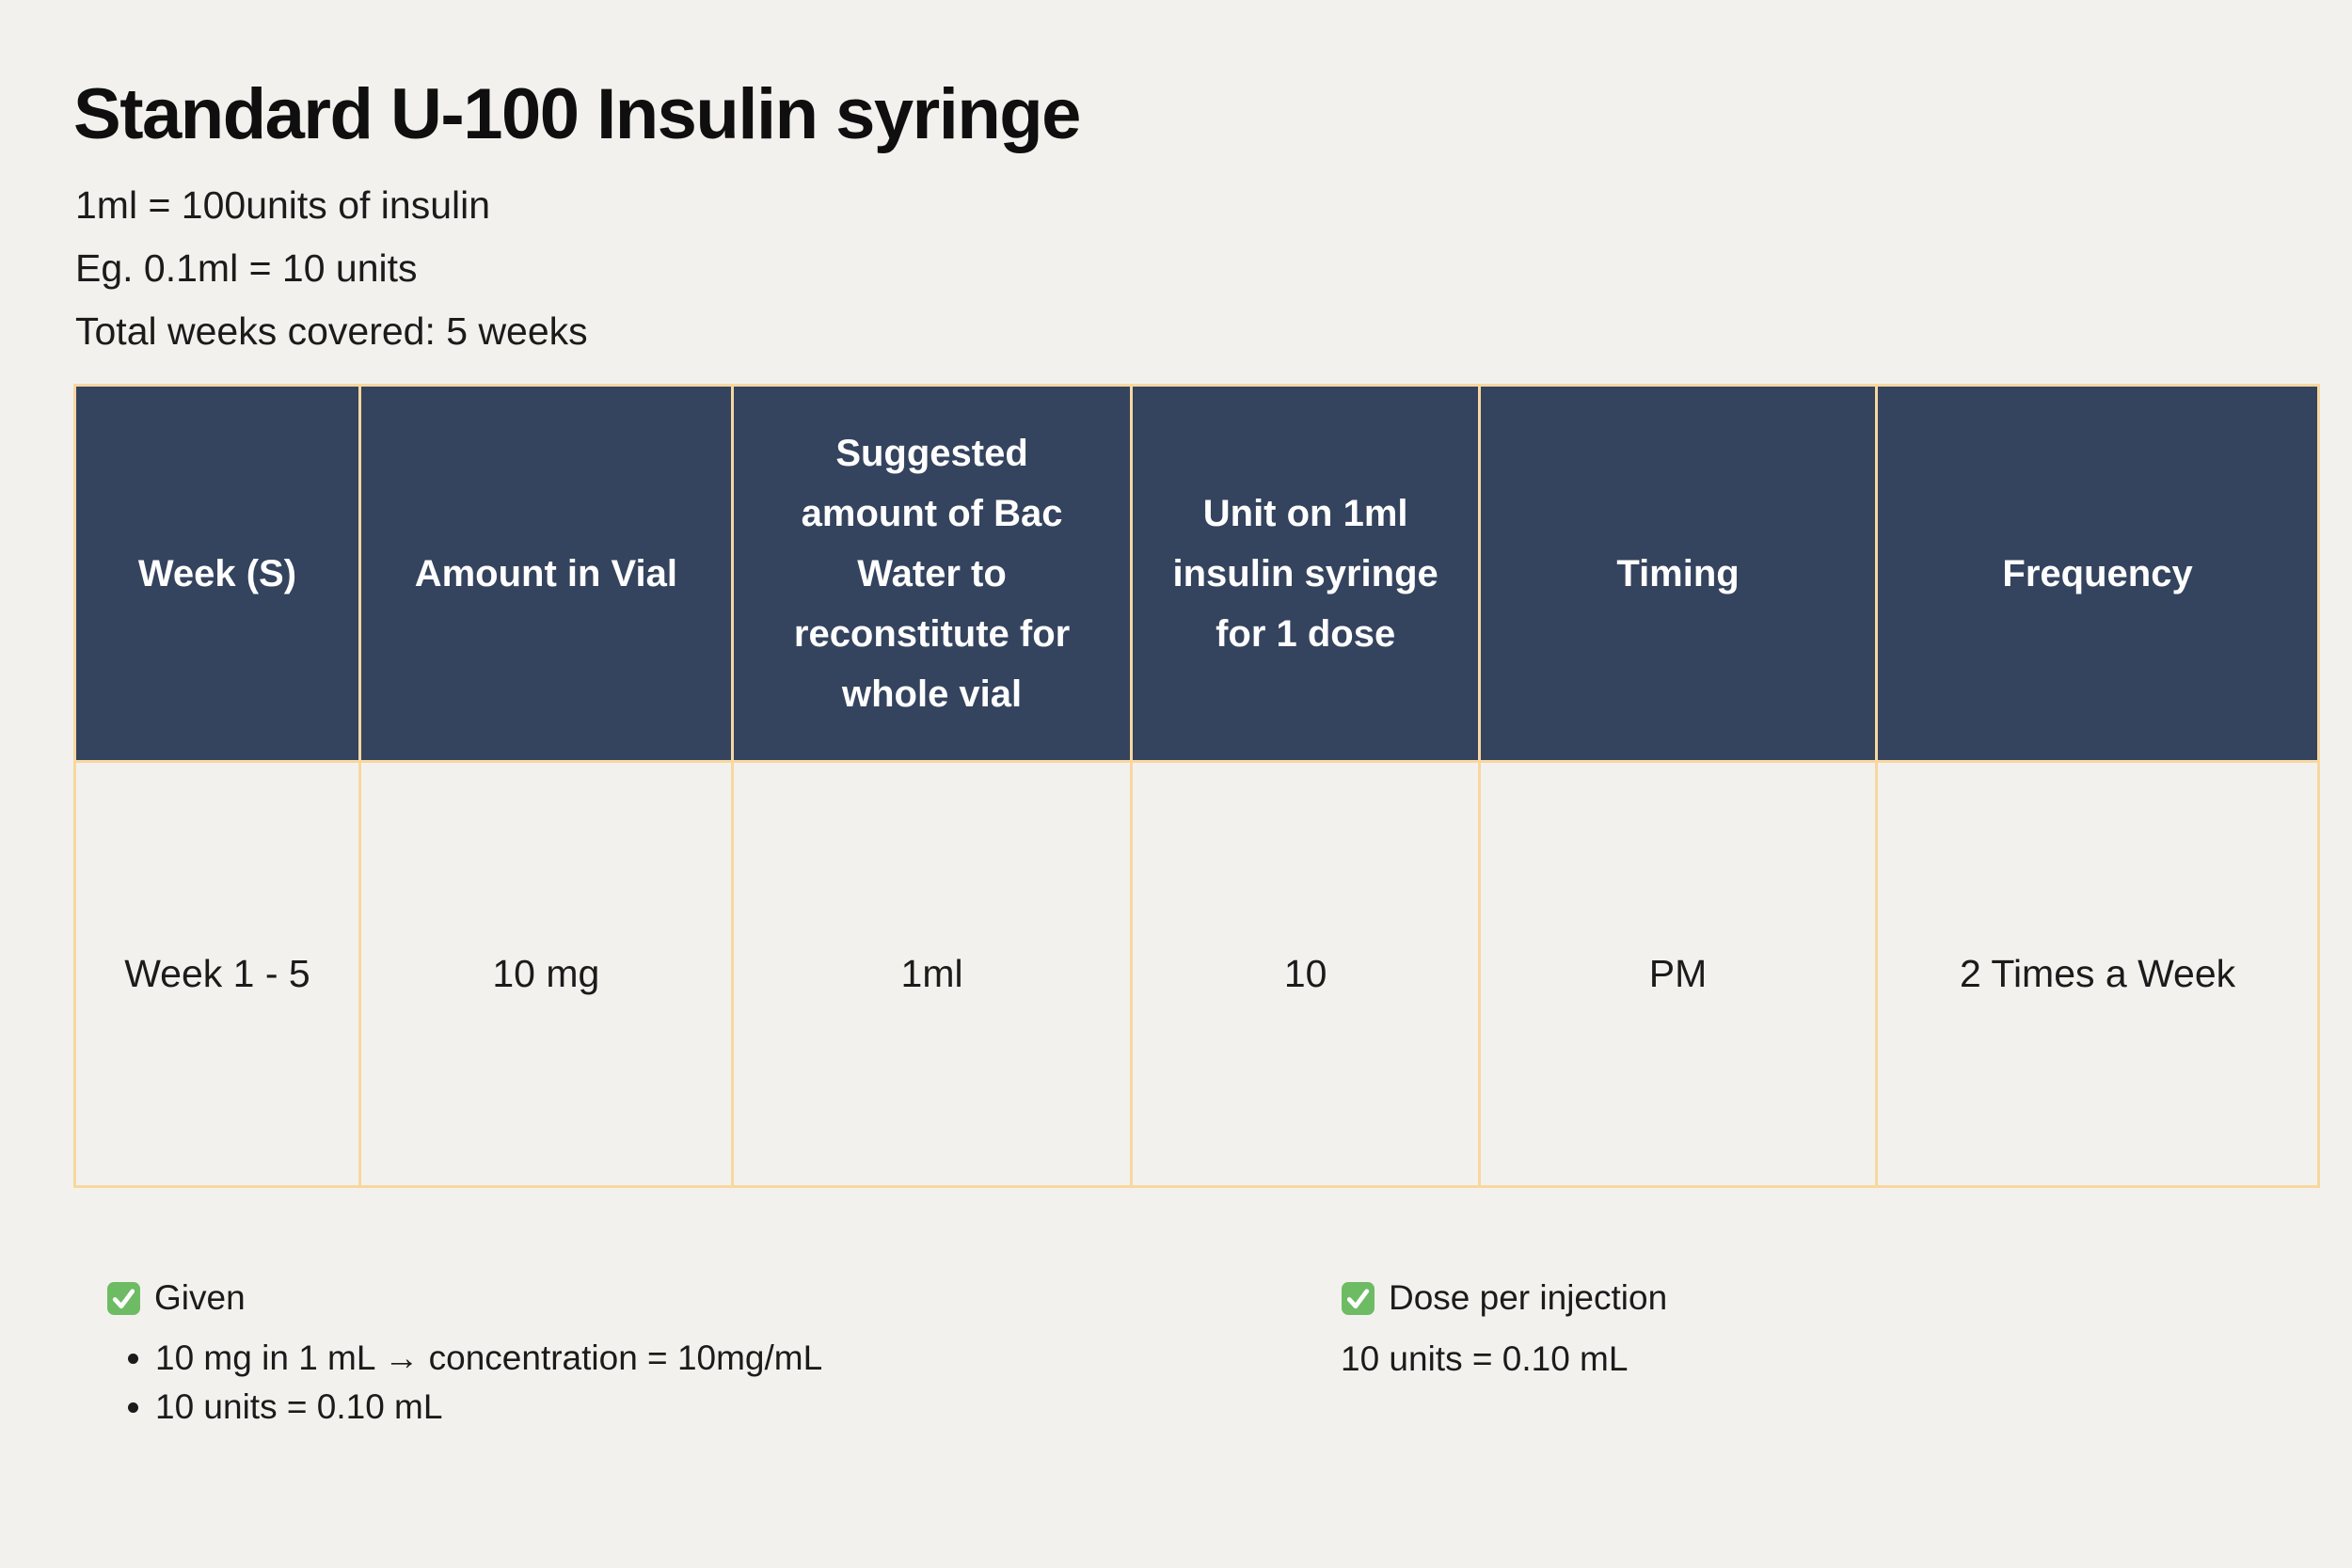 This screenshot has width=2352, height=1568. I want to click on cell-amount-in-vial: 10 mg, so click(546, 974).